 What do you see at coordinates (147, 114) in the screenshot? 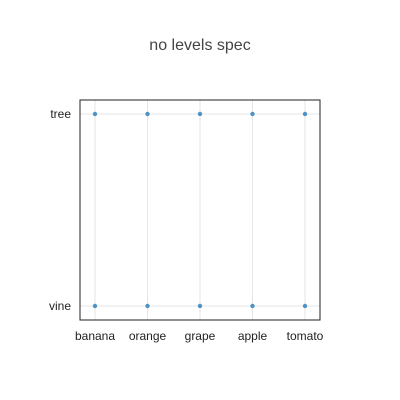
I see `data-point-orange-tree` at bounding box center [147, 114].